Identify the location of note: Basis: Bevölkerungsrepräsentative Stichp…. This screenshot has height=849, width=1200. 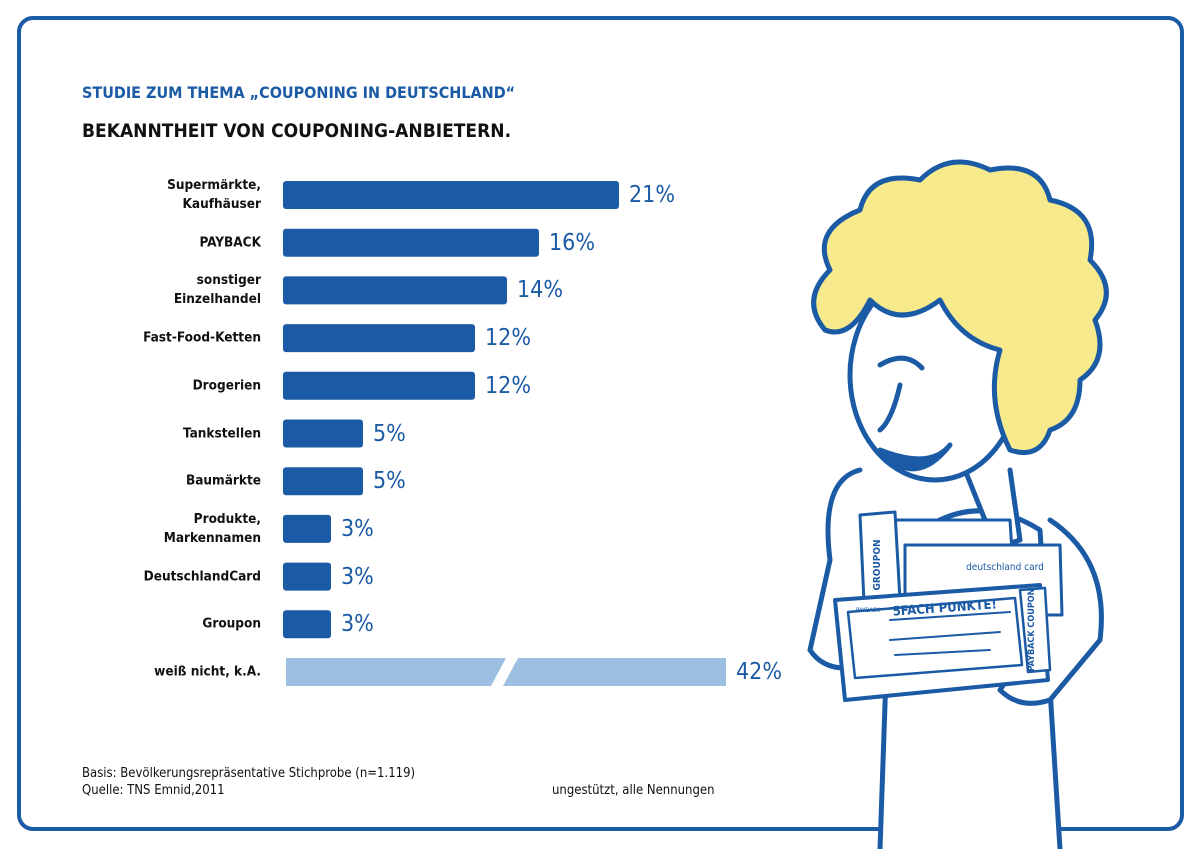
(249, 773).